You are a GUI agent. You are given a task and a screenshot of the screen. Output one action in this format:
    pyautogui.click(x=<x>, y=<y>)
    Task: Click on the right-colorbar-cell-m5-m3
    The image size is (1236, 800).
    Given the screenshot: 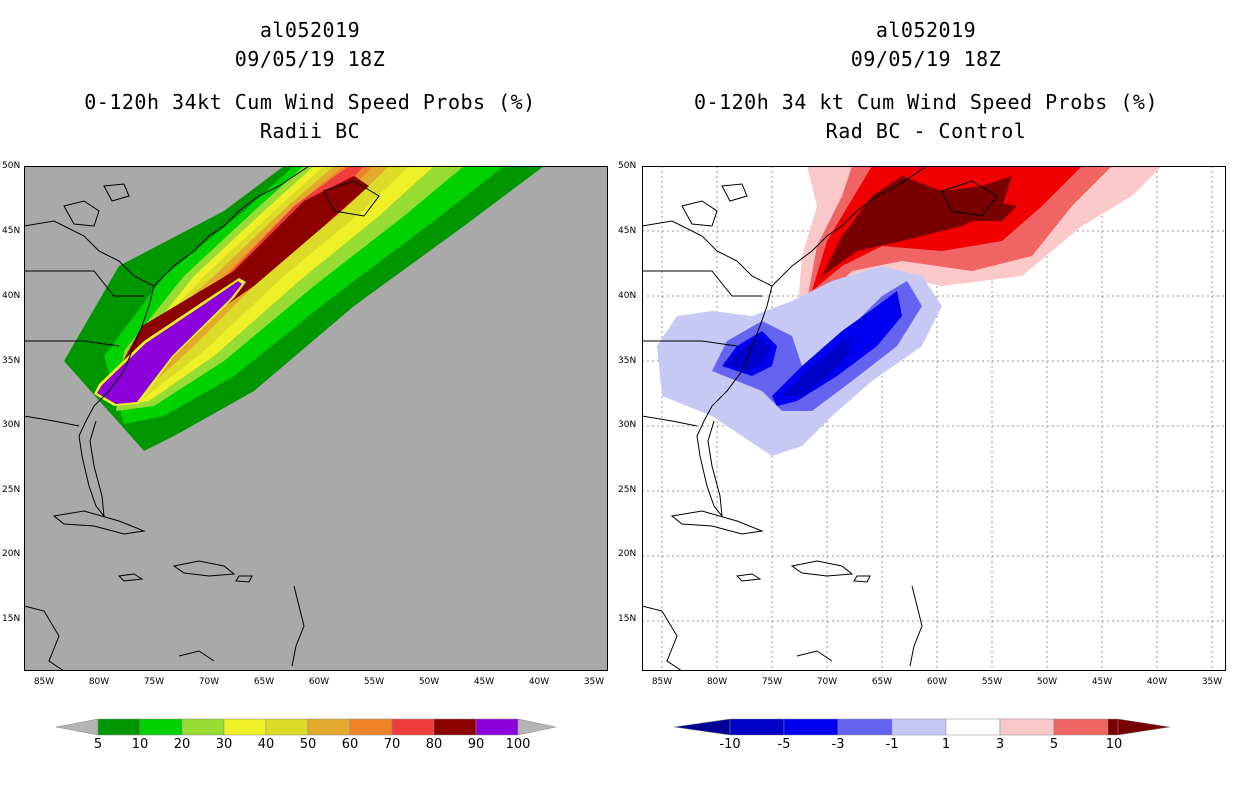 What is the action you would take?
    pyautogui.click(x=811, y=727)
    